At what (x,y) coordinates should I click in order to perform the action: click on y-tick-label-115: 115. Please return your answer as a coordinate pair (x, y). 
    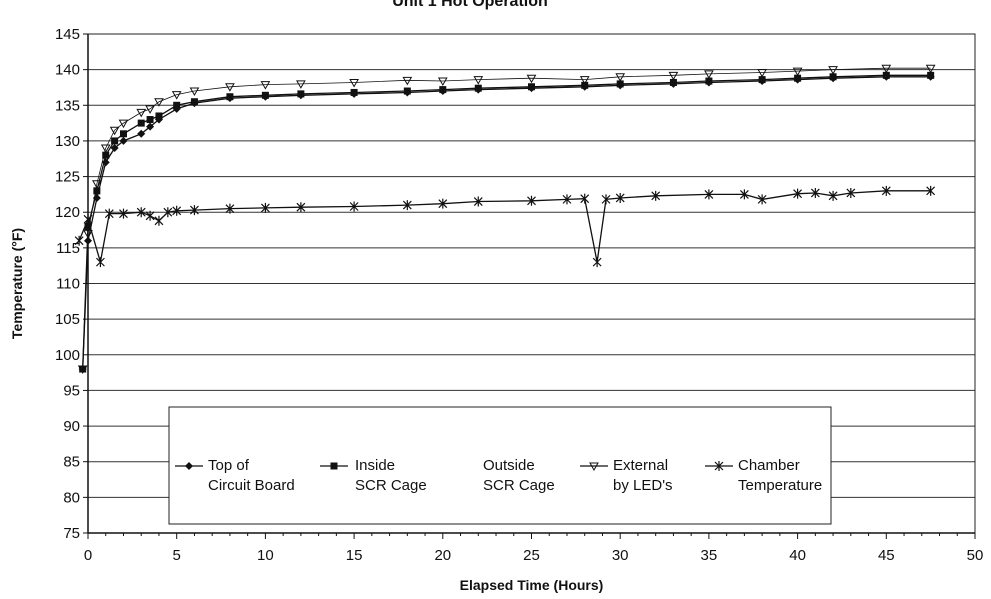
    Looking at the image, I should click on (68, 248).